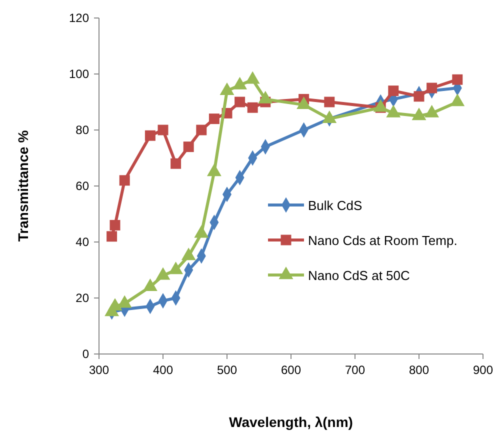 The width and height of the screenshot is (496, 437). I want to click on legend-label: Nano Cds at Room Temp., so click(383, 240).